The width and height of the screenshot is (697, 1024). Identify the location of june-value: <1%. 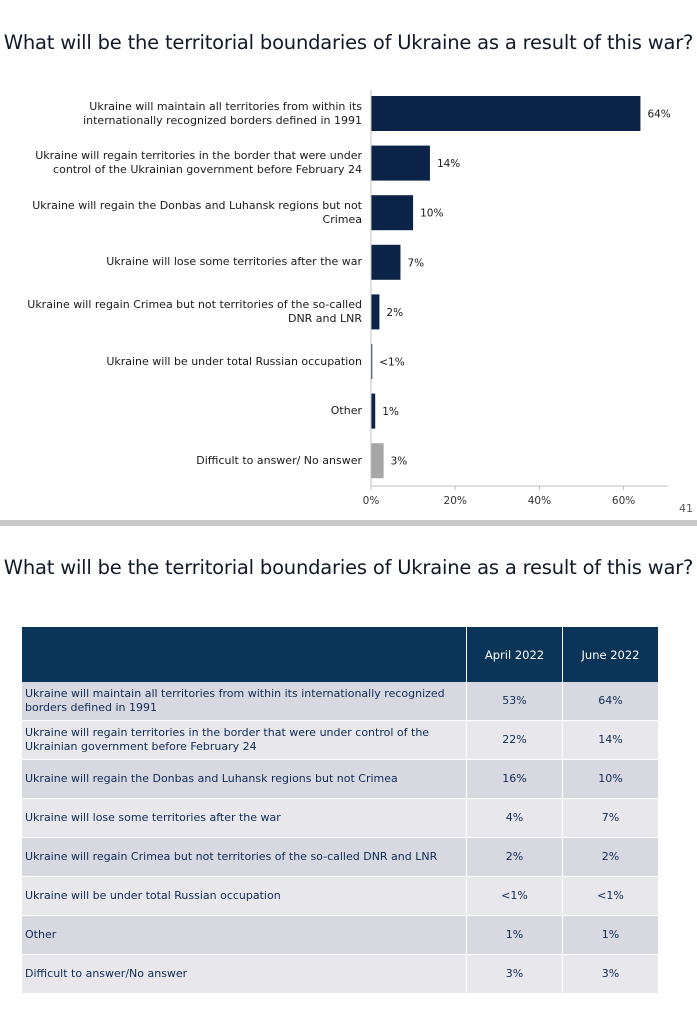
(610, 896).